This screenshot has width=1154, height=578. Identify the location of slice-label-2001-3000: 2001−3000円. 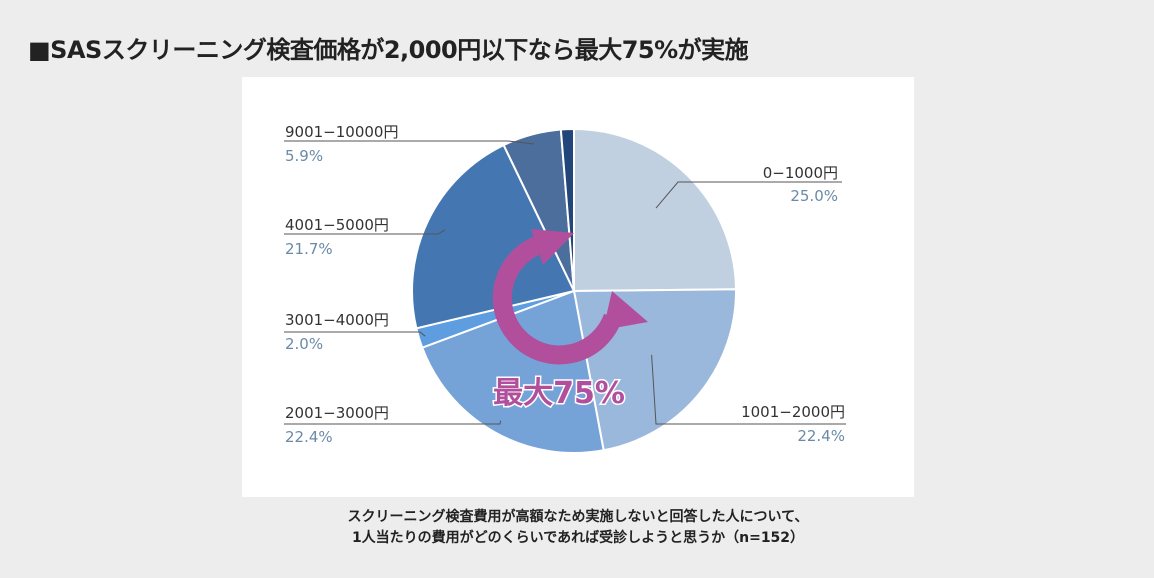
(337, 413).